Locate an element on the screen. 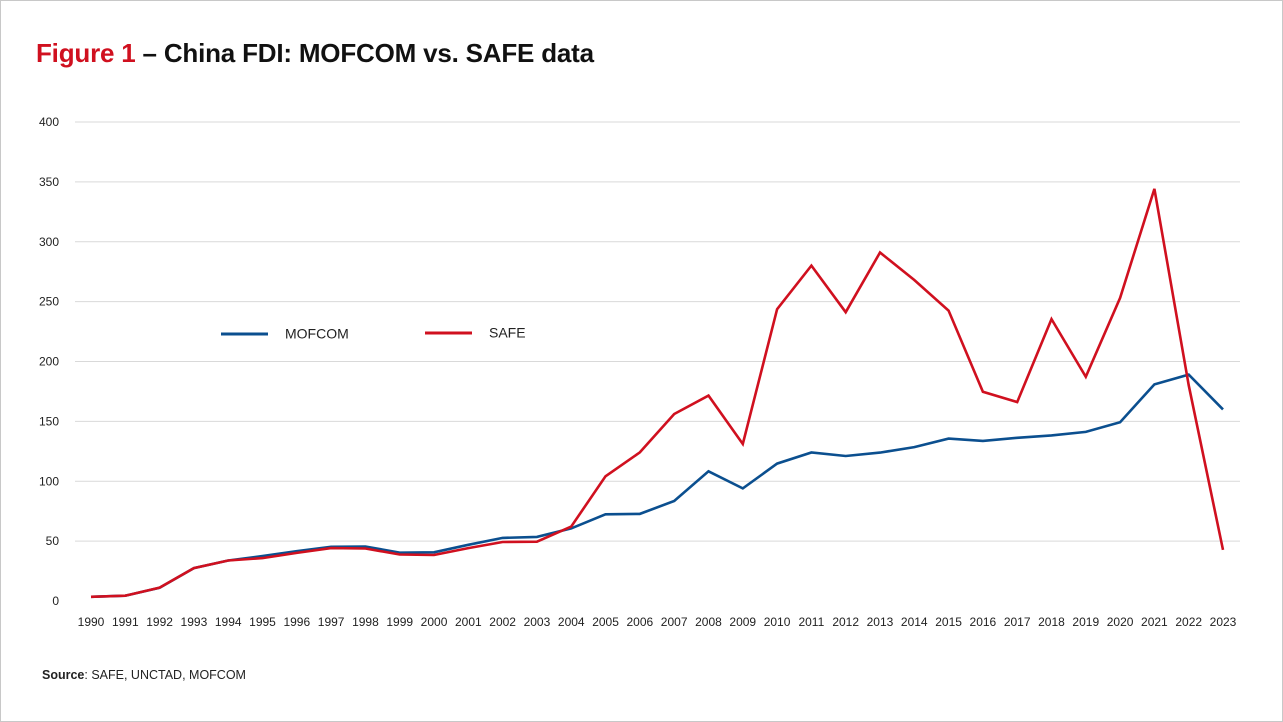 Image resolution: width=1283 pixels, height=722 pixels. legend-label-mofcom: MOFCOM is located at coordinates (317, 334).